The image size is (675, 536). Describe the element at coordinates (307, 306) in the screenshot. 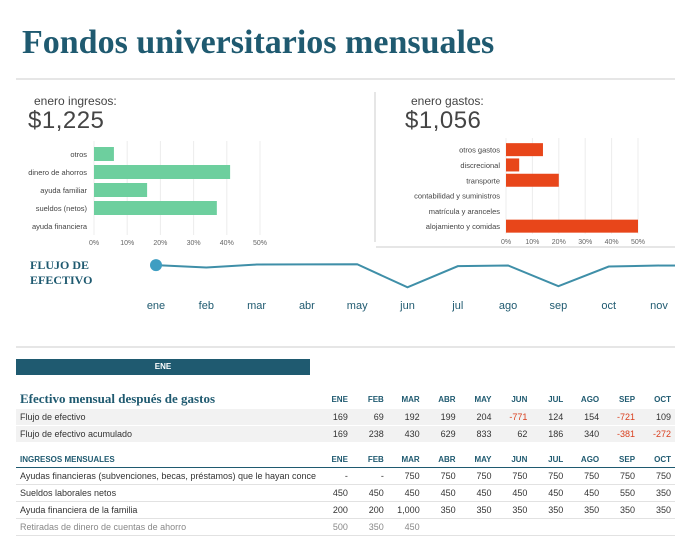

I see `month-label: abr` at that location.